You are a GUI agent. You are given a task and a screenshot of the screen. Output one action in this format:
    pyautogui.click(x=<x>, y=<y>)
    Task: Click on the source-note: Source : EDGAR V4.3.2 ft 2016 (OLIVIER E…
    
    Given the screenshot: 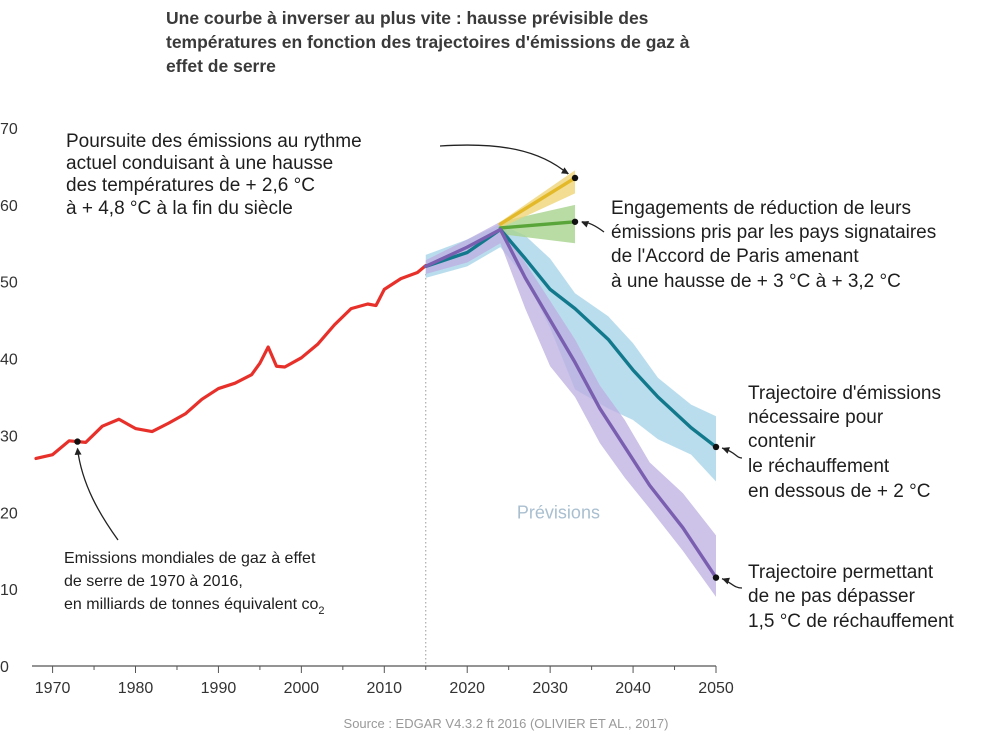 What is the action you would take?
    pyautogui.click(x=506, y=723)
    